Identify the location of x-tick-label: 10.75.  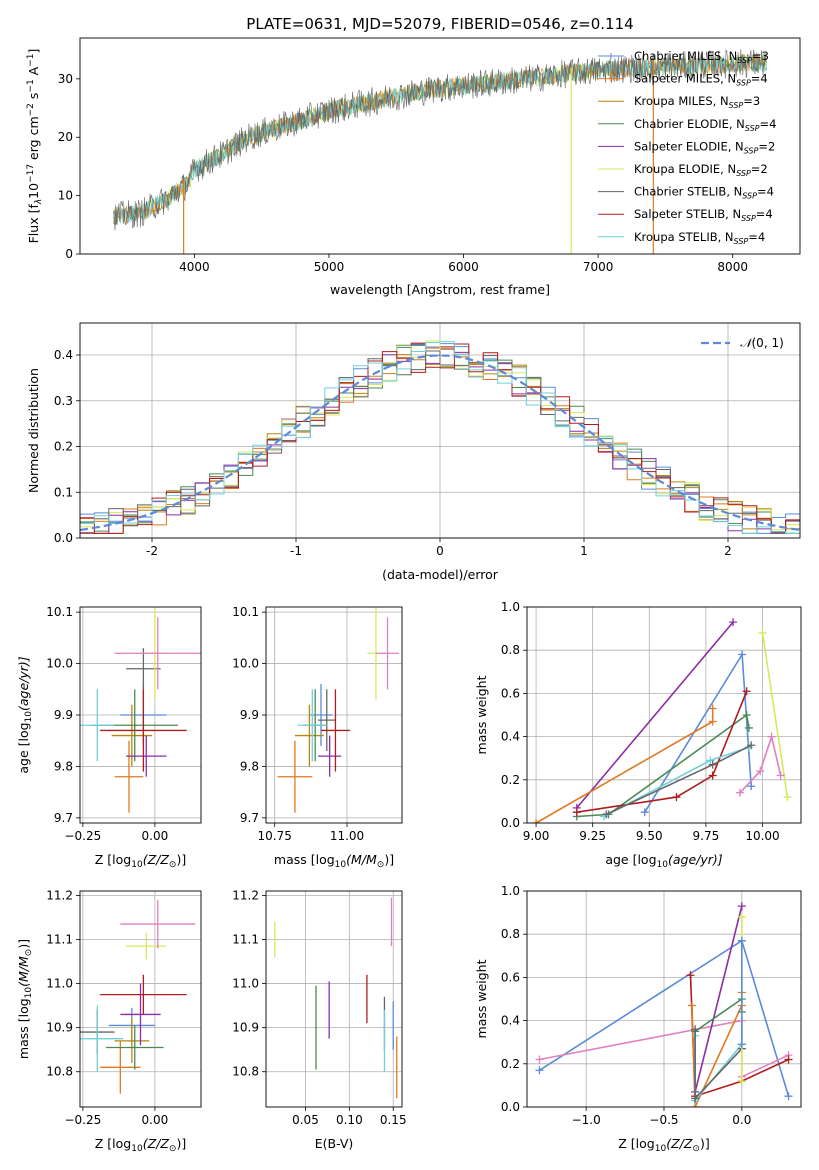
(275, 836).